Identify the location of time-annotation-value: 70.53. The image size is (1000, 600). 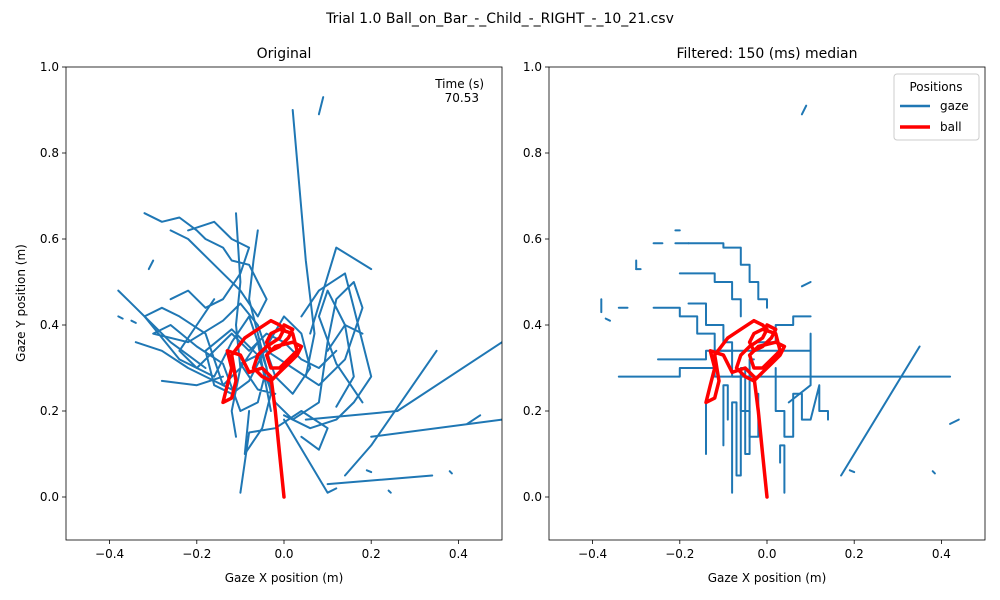
(462, 98).